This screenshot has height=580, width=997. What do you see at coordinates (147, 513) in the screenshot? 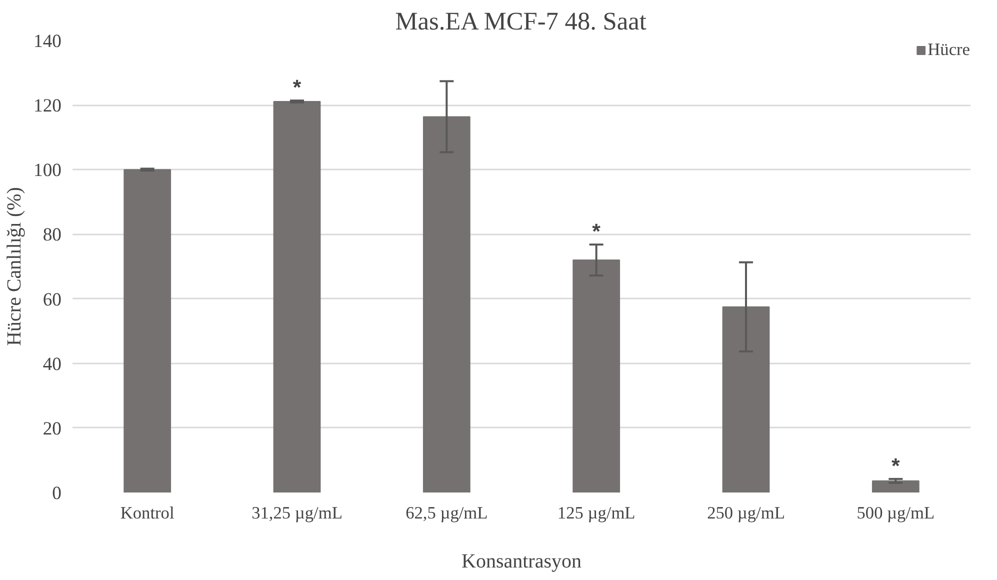
I see `x-tick-label: Kontrol` at bounding box center [147, 513].